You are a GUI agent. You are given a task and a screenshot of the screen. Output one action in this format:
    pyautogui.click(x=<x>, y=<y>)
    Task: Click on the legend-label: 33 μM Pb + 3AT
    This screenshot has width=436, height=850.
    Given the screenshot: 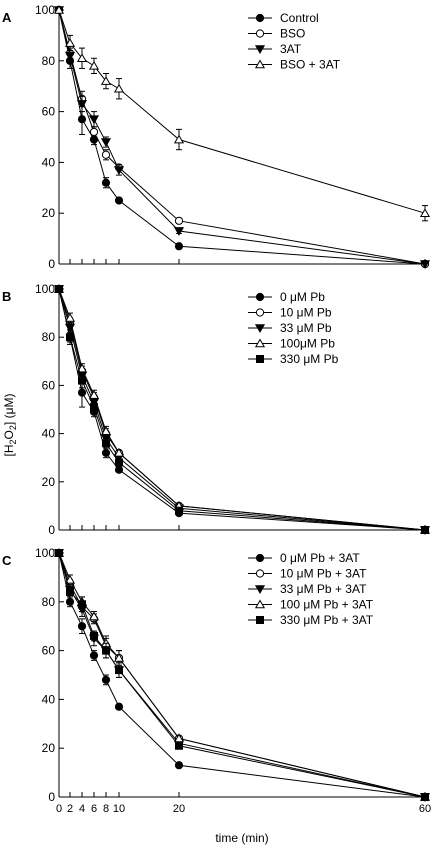 What is the action you would take?
    pyautogui.click(x=323, y=589)
    